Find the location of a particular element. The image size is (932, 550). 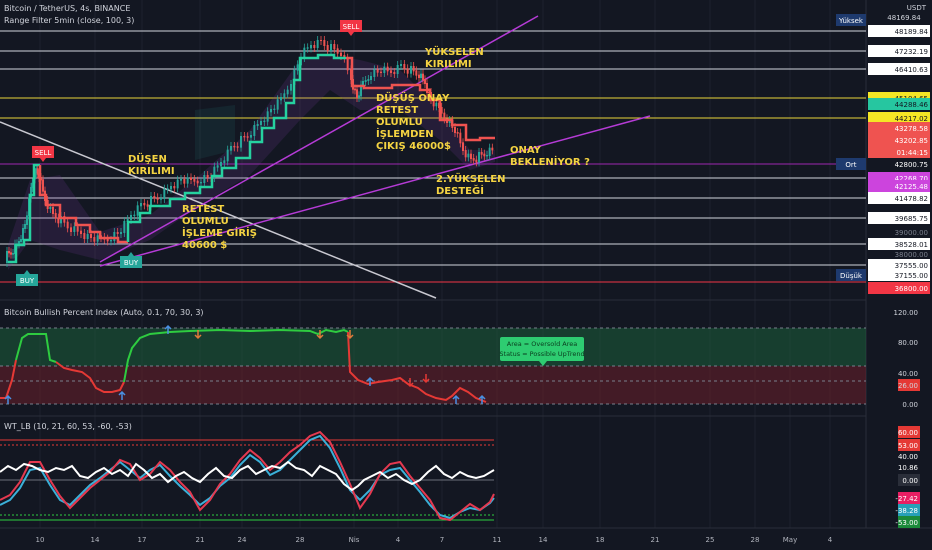

svg-text: Status = Possible UpTrend is located at coordinates (541, 354).